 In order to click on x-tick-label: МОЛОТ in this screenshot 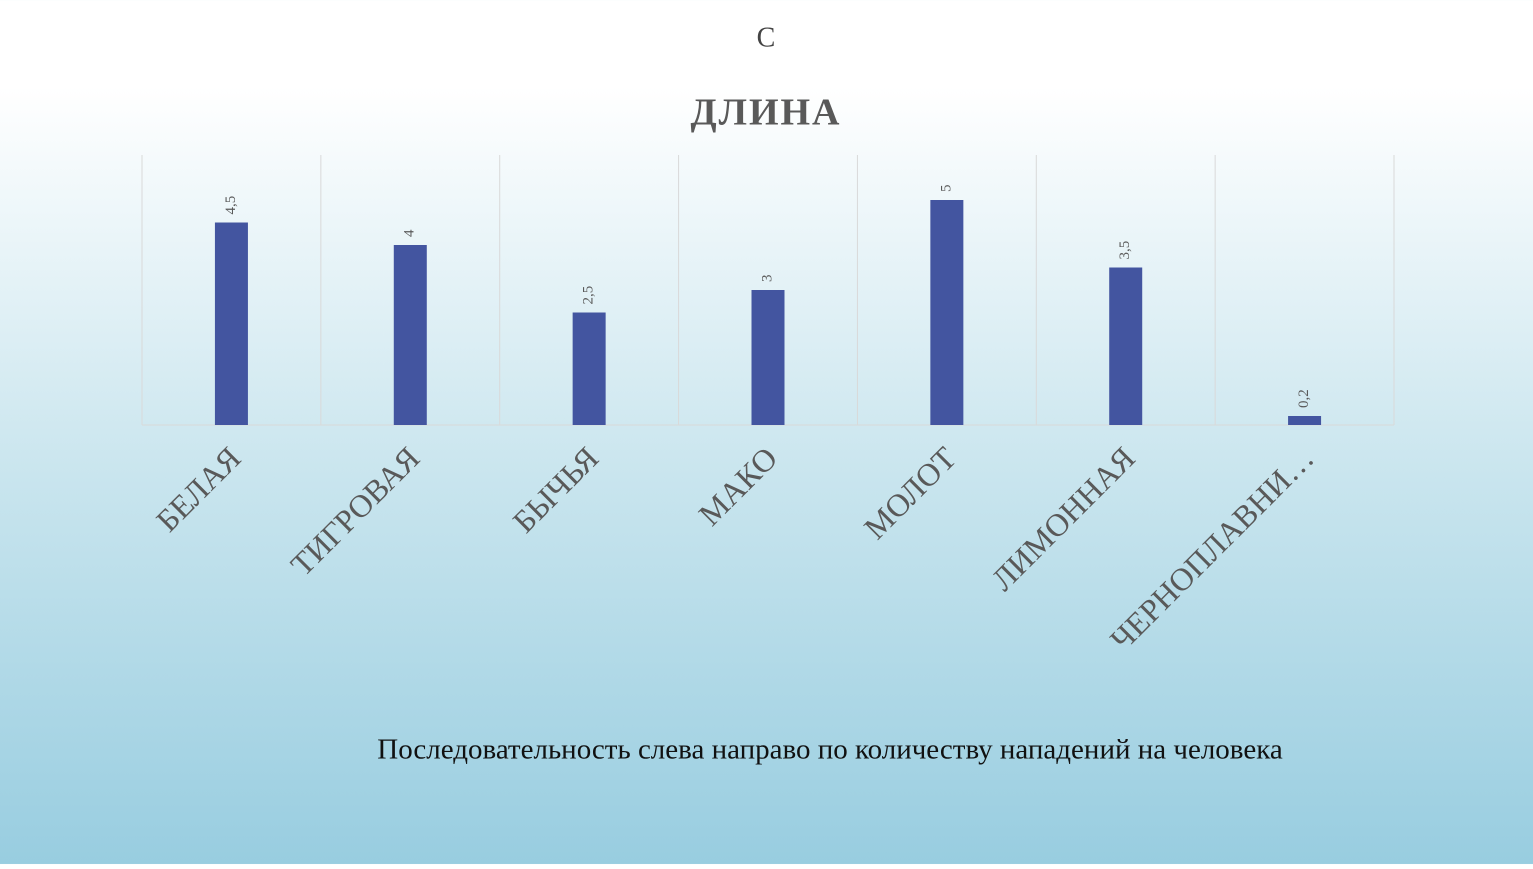, I will do `click(910, 492)`.